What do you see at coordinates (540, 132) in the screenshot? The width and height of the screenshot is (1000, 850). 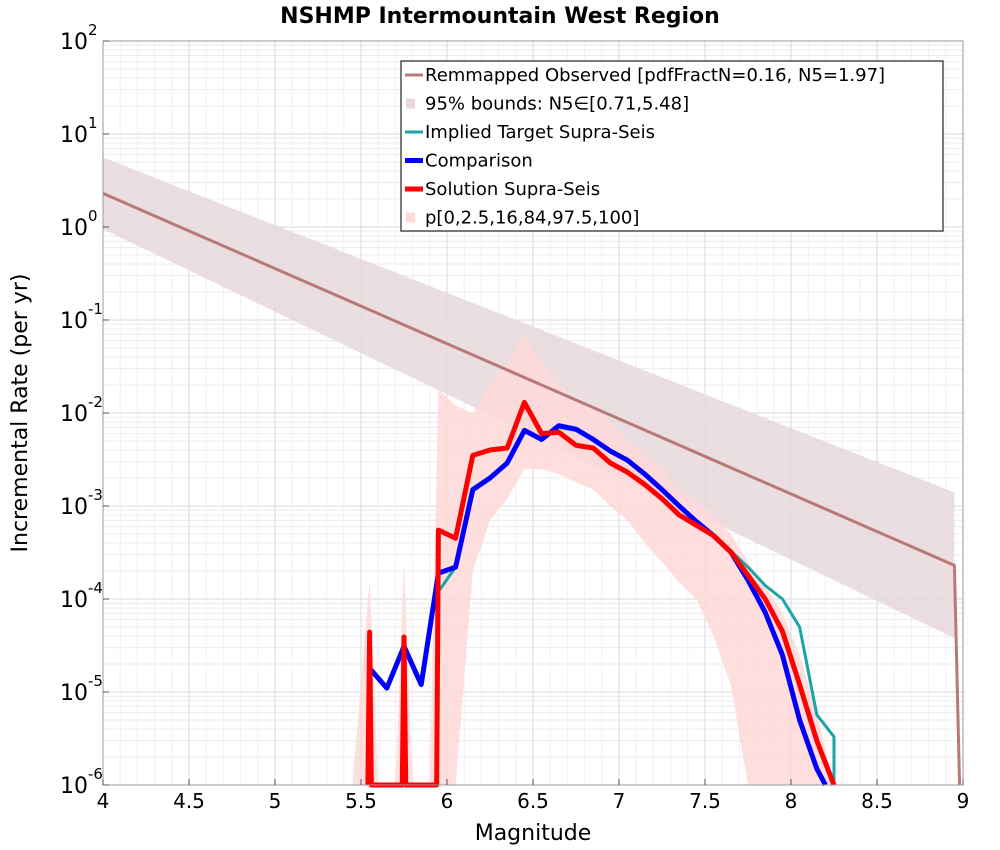 I see `legend-label: Implied Target Supra-Seis` at bounding box center [540, 132].